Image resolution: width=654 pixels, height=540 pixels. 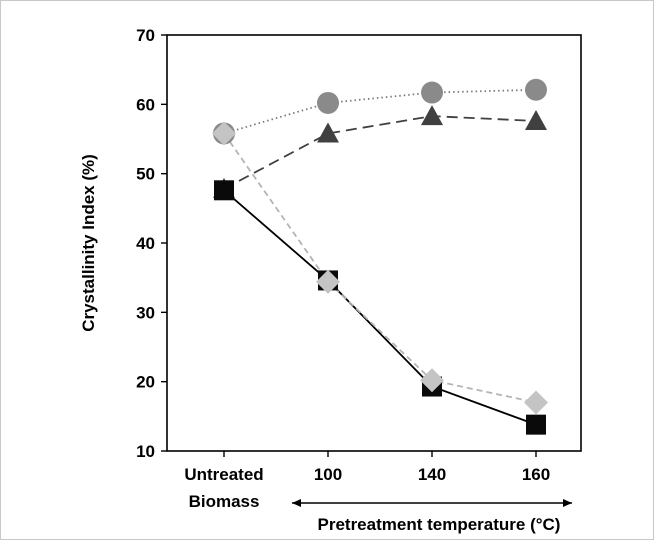 What do you see at coordinates (432, 474) in the screenshot?
I see `x-tick-label: 140` at bounding box center [432, 474].